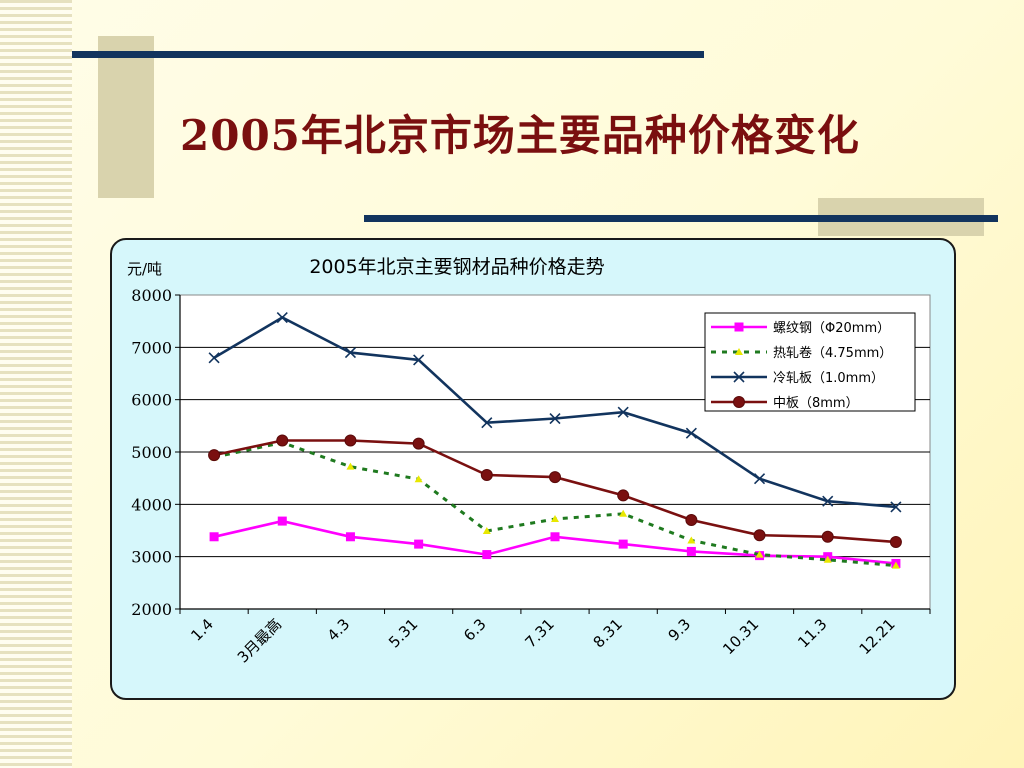 Image resolution: width=1024 pixels, height=768 pixels. I want to click on legend-entry: 冷轧板（1.0mm）, so click(828, 378).